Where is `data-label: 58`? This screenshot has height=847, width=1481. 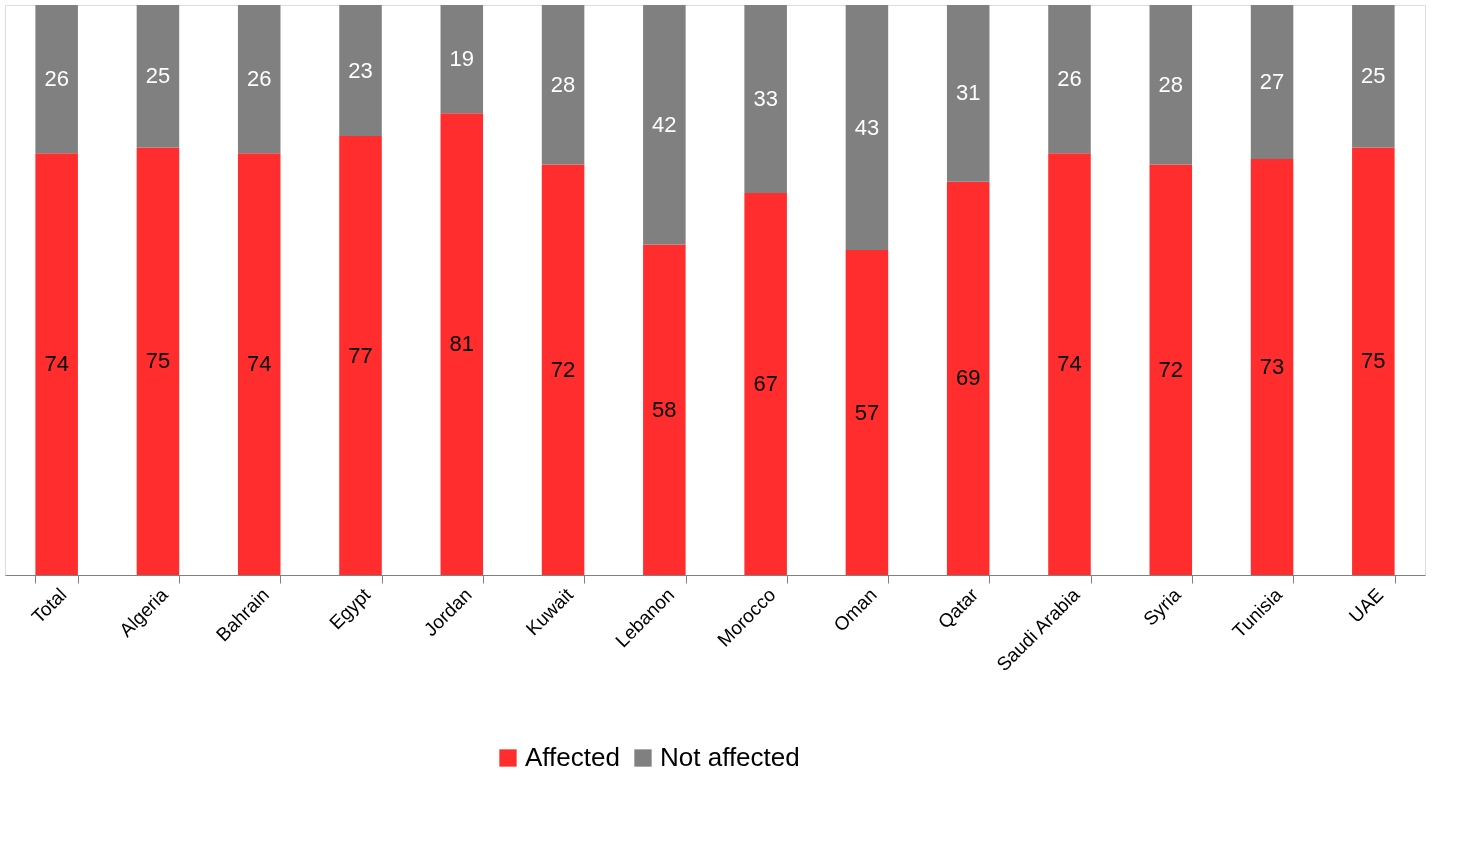
data-label: 58 is located at coordinates (664, 409).